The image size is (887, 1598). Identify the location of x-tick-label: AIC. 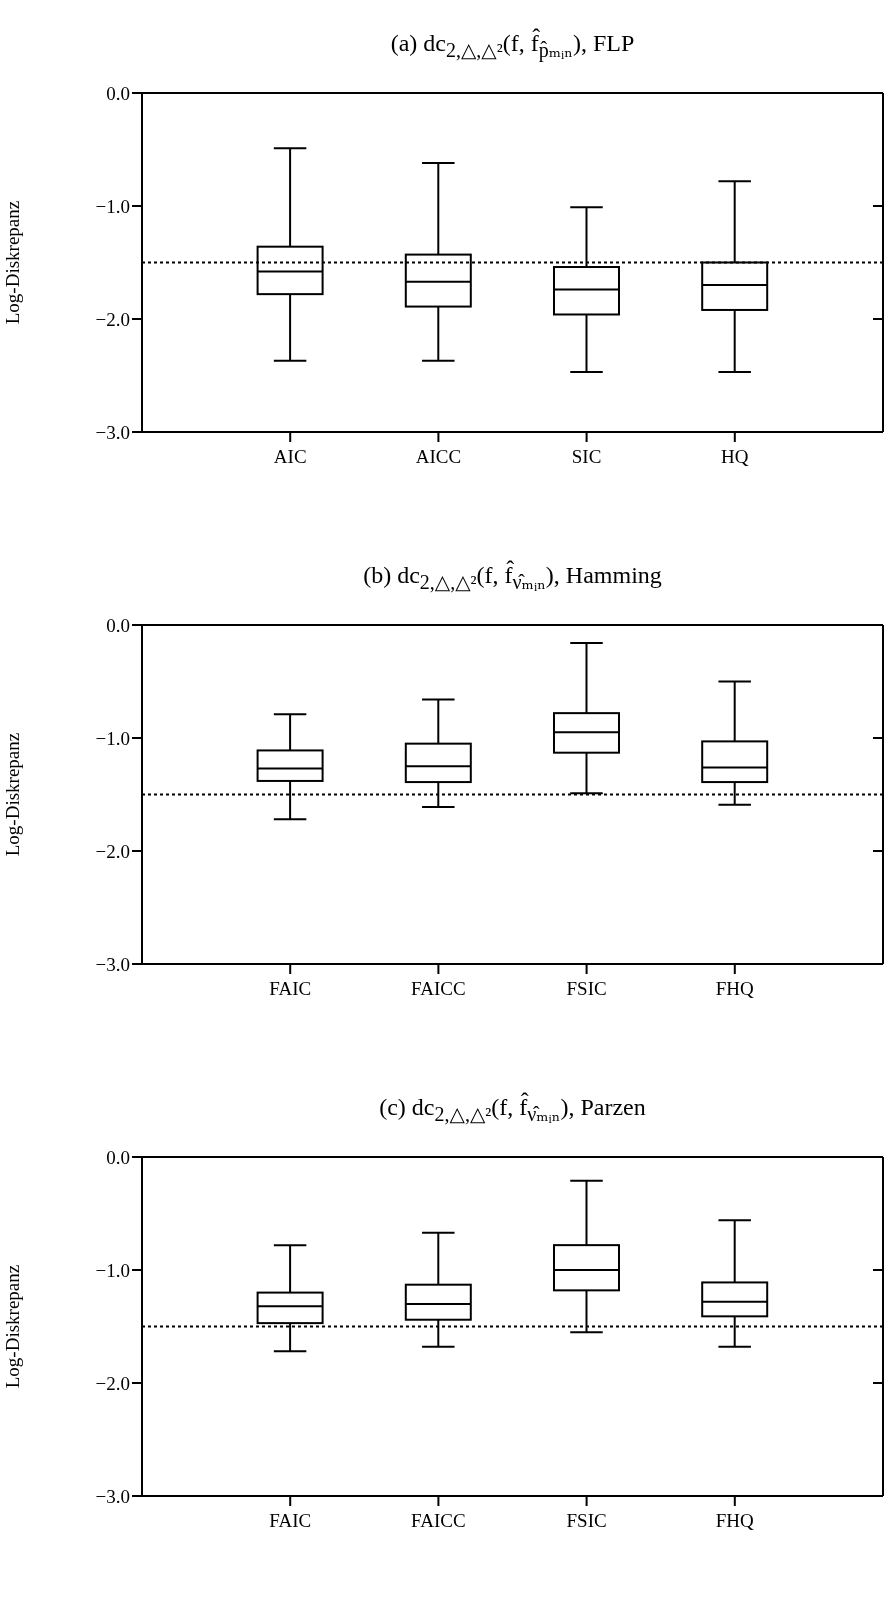
(290, 457).